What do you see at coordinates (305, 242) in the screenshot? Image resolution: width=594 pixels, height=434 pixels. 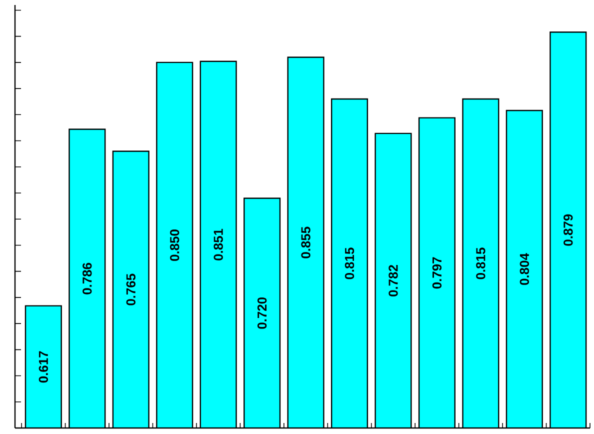 I see `data-label: 0.855` at bounding box center [305, 242].